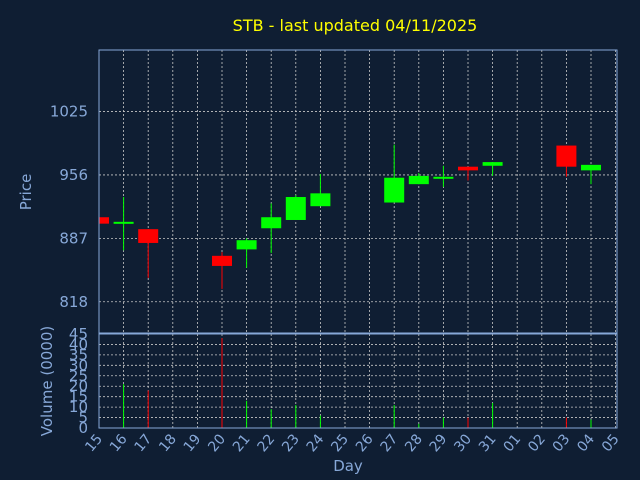  I want to click on volume-bars, so click(357, 383).